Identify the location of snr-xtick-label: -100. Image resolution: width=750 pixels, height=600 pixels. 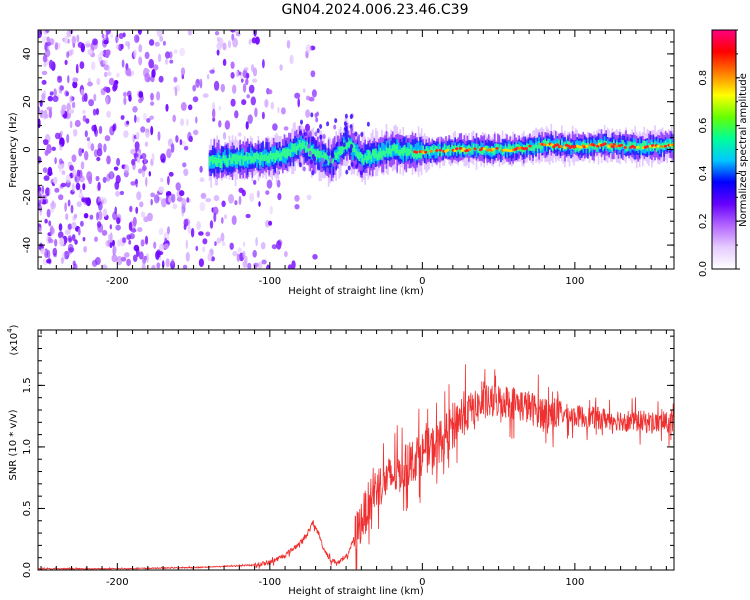
(269, 582).